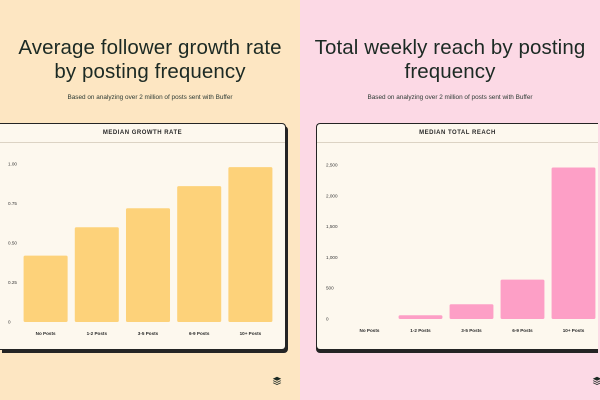 The width and height of the screenshot is (600, 400). What do you see at coordinates (12, 243) in the screenshot?
I see `y-tick-label: 0.50` at bounding box center [12, 243].